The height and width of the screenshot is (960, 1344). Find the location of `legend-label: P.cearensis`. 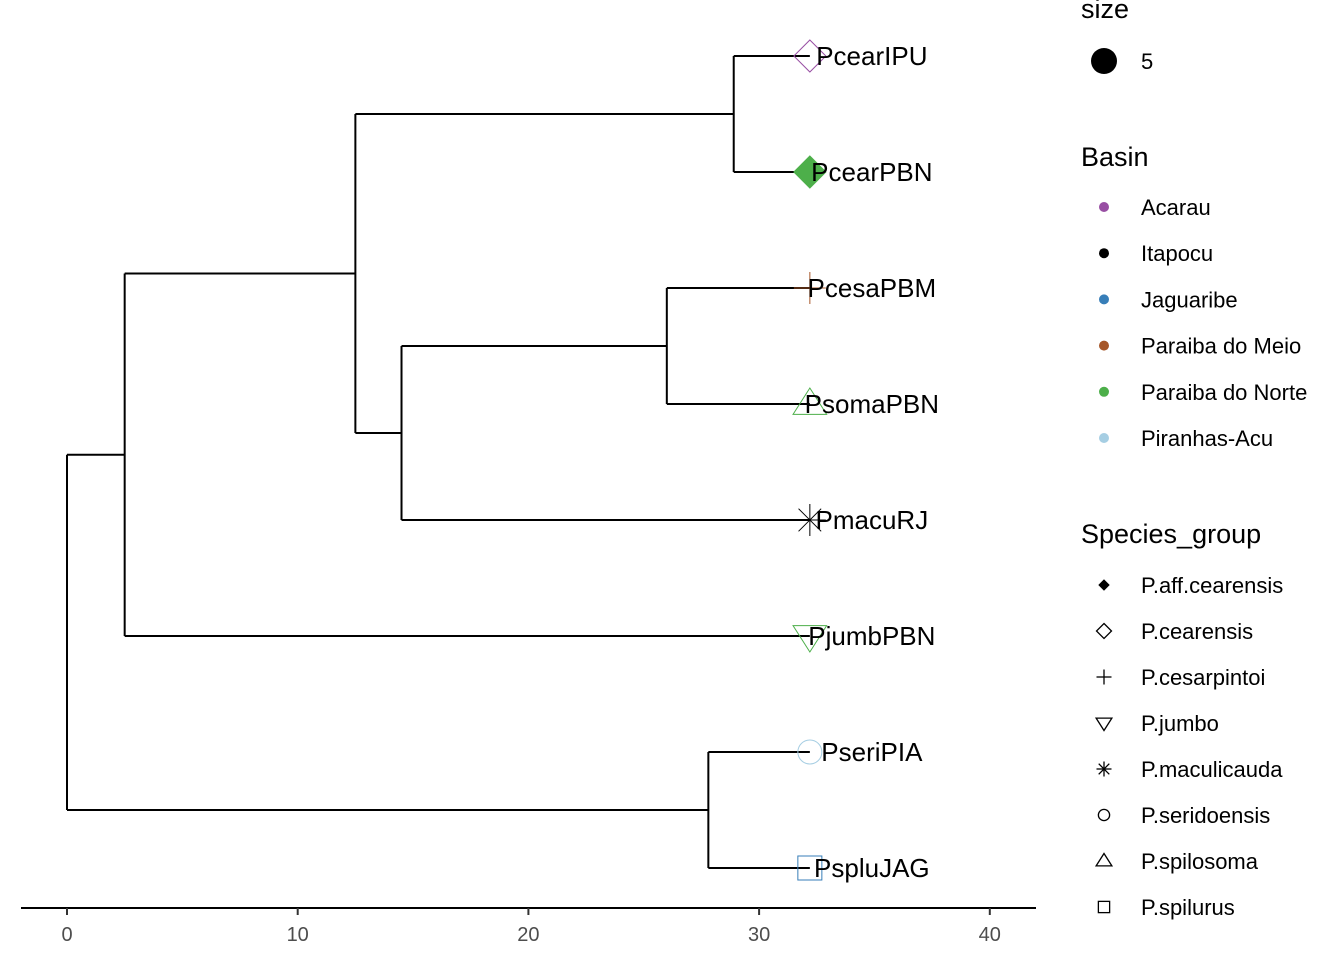

legend-label: P.cearensis is located at coordinates (1197, 631).